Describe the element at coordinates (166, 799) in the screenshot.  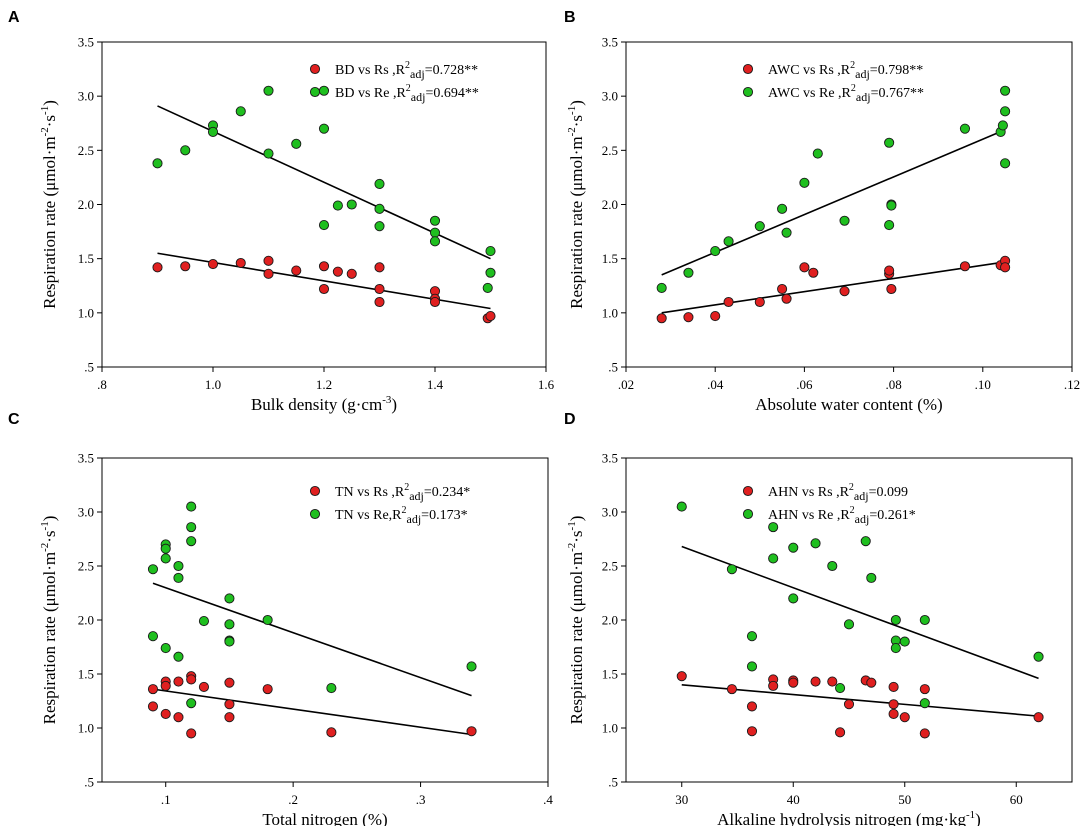
I see `panel-c-xtick-label: .1` at that location.